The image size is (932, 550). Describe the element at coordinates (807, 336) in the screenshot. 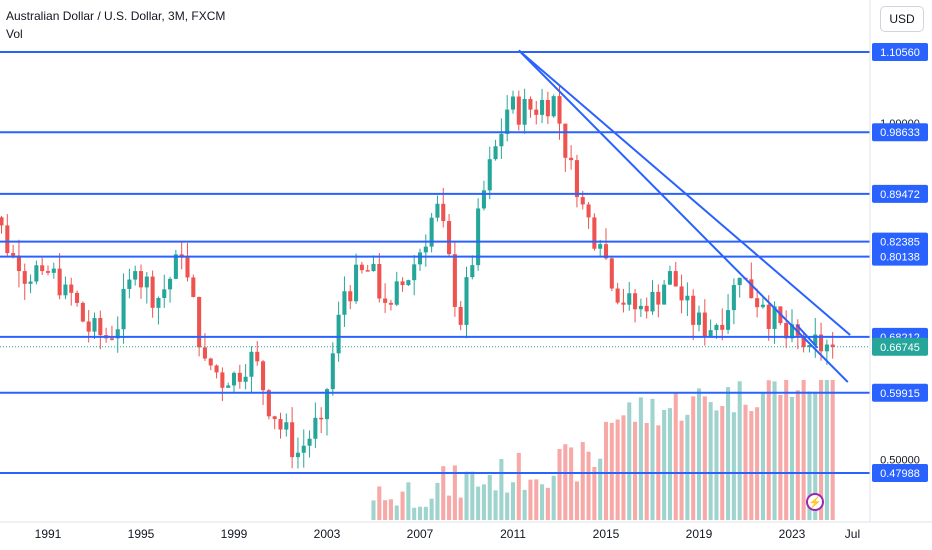

I see `trend-line` at that location.